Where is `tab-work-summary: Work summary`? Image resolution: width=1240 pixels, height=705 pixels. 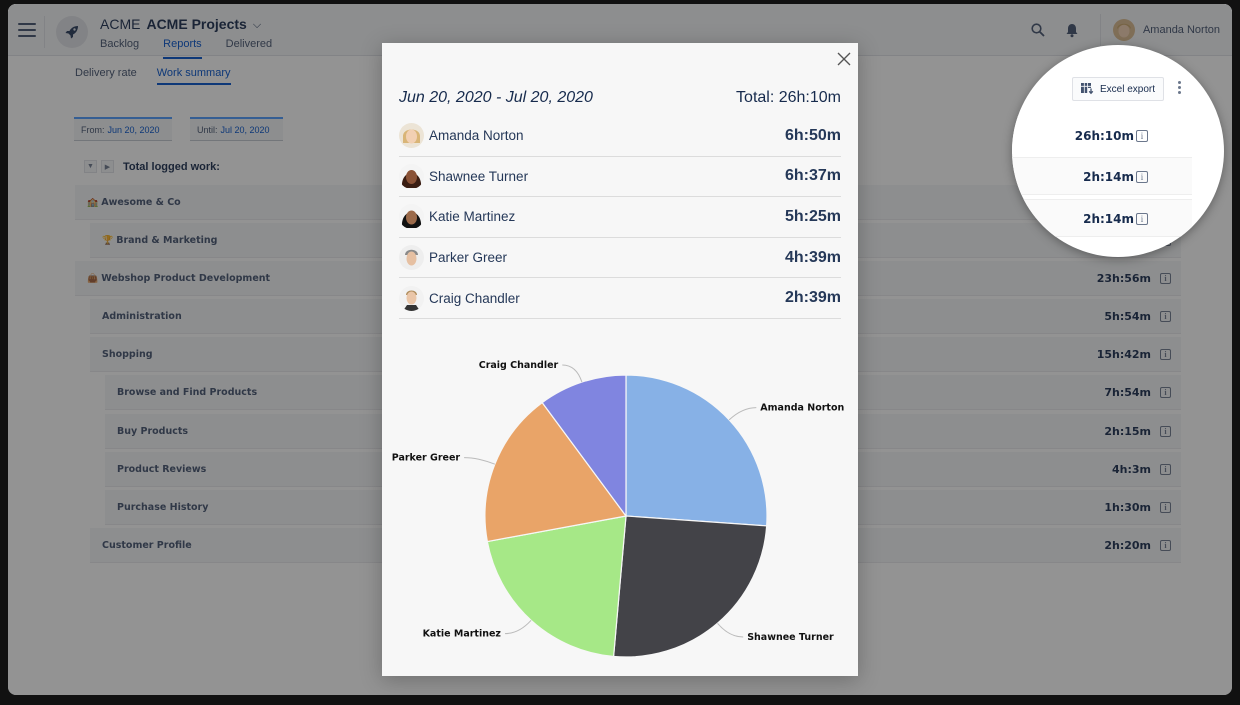
tab-work-summary: Work summary is located at coordinates (193, 76).